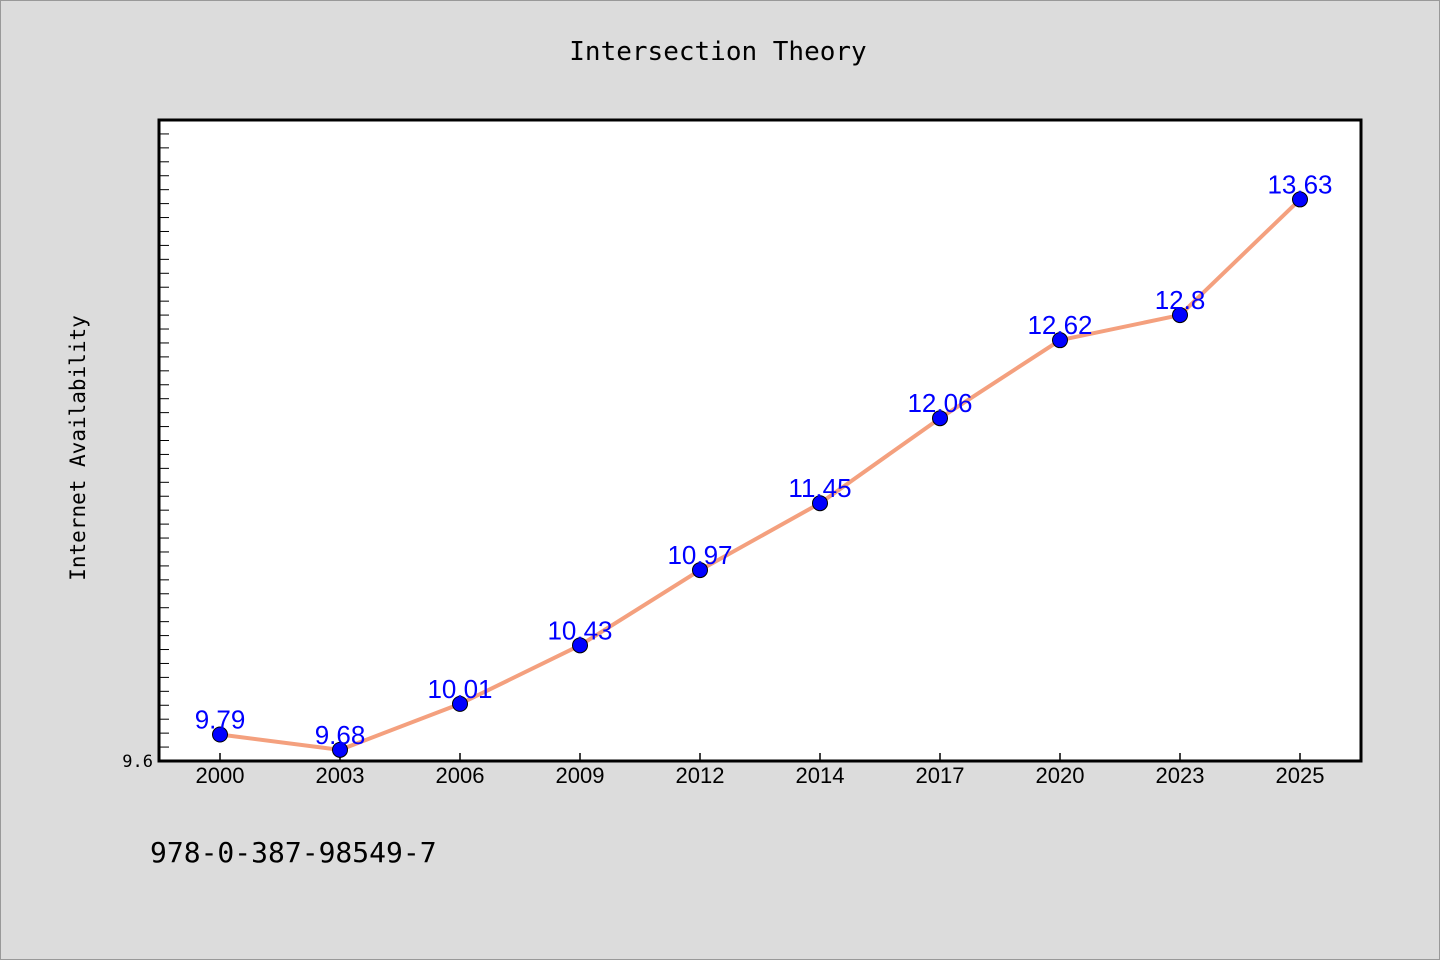 This screenshot has height=960, width=1440. Describe the element at coordinates (1300, 775) in the screenshot. I see `x-tick-label: 2025` at that location.